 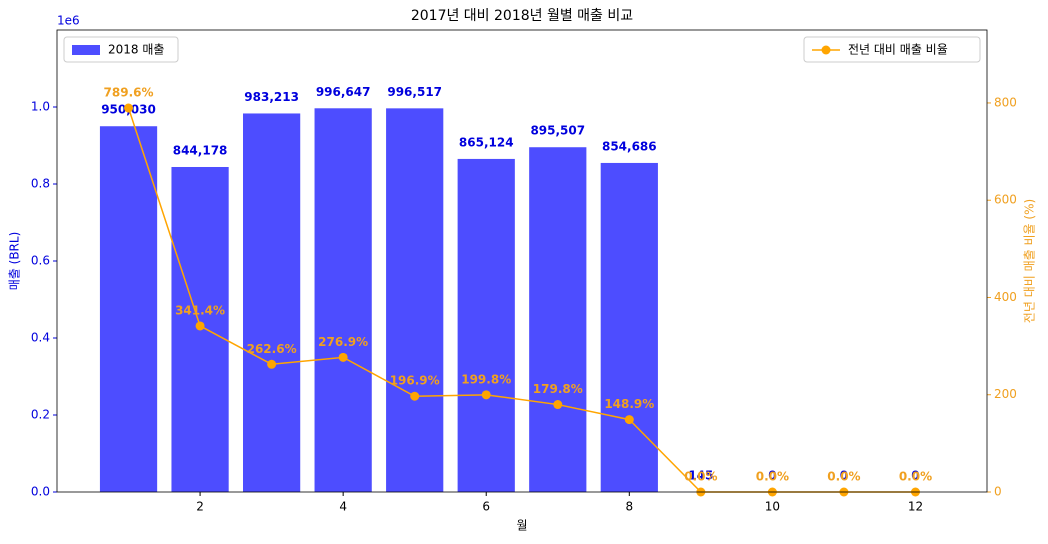 What do you see at coordinates (40, 184) in the screenshot?
I see `y-tick-label: 0.8` at bounding box center [40, 184].